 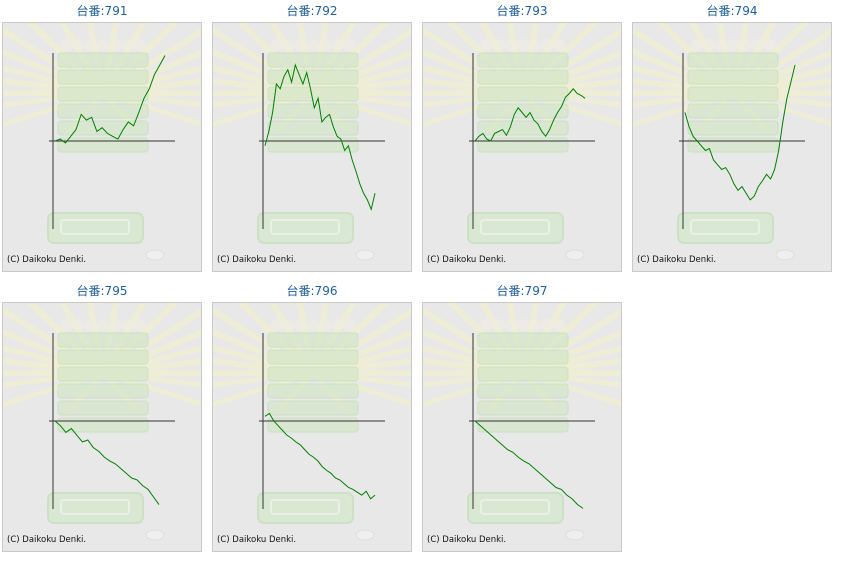 What do you see at coordinates (522, 291) in the screenshot?
I see `card-title: 台番:797` at bounding box center [522, 291].